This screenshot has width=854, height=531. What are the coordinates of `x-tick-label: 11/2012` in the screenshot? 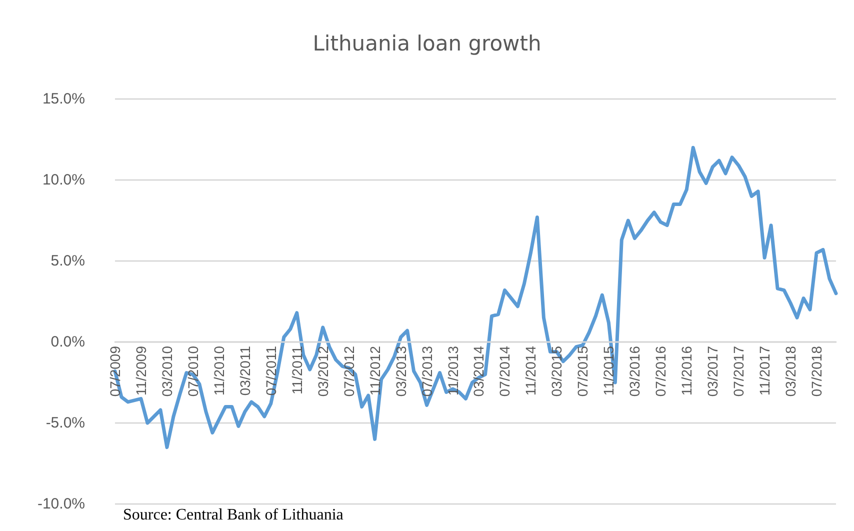 It's located at (374, 371).